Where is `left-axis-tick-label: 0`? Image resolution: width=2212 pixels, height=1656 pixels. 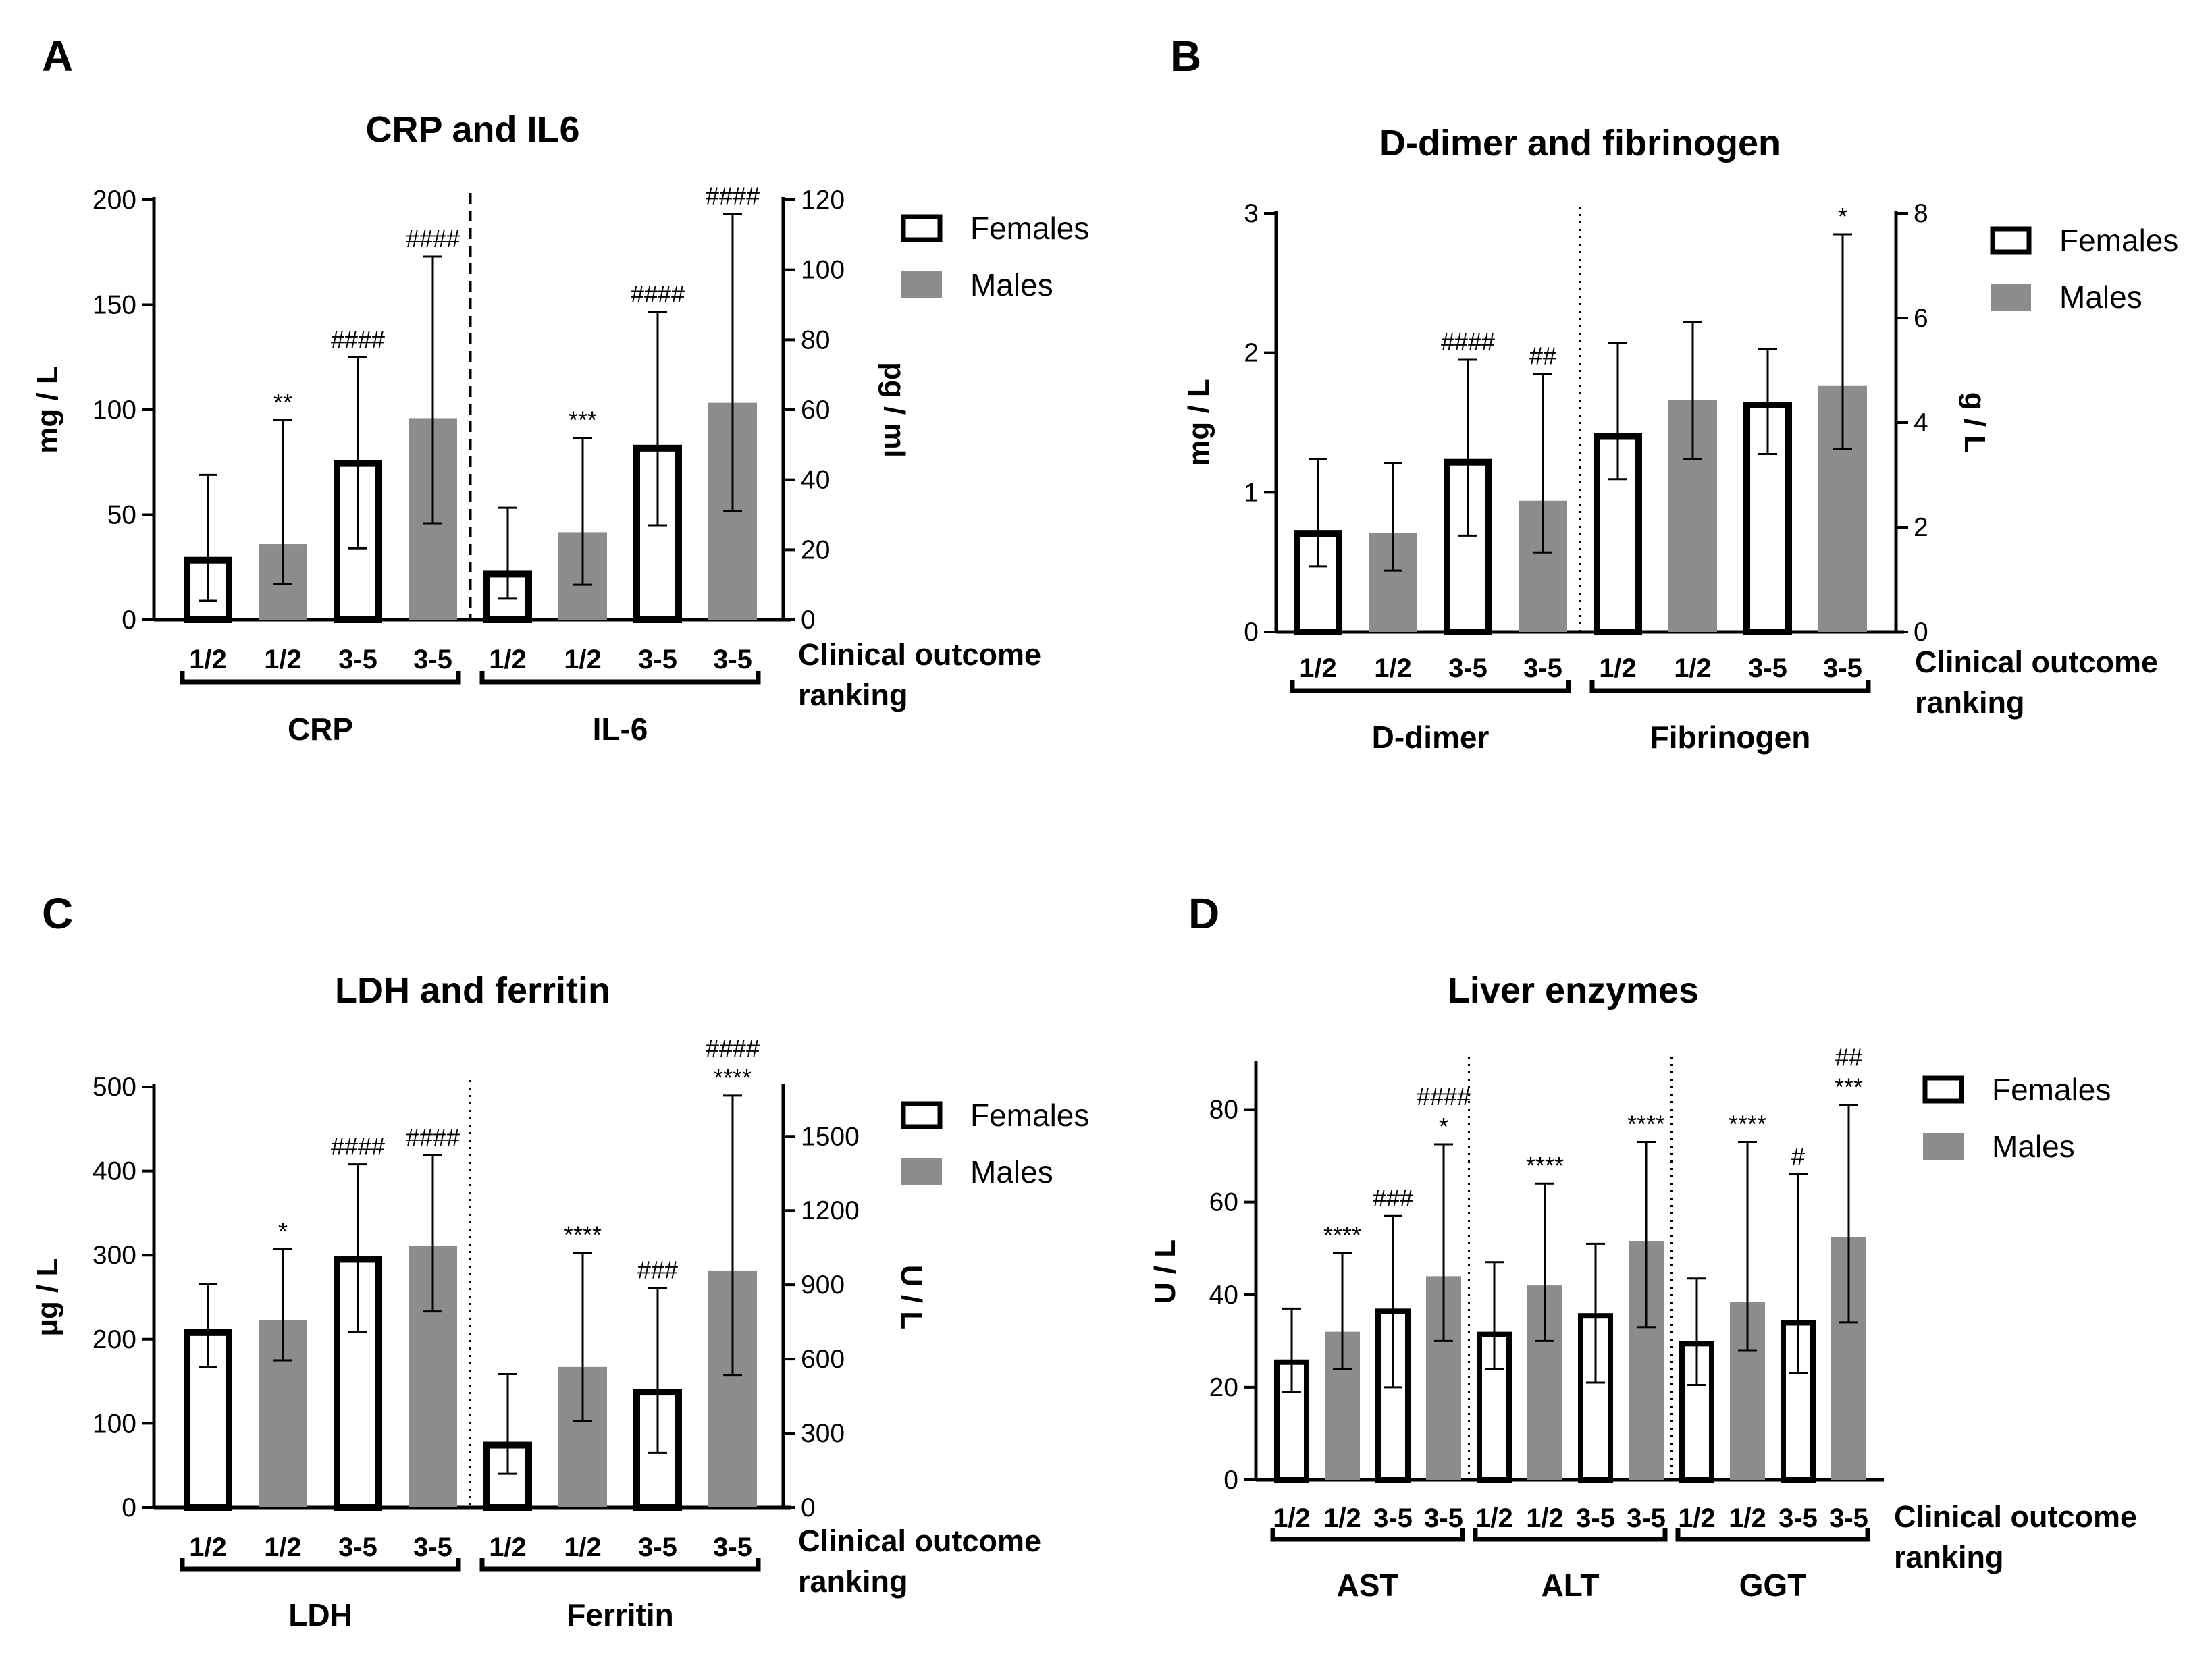 left-axis-tick-label: 0 is located at coordinates (1230, 1480).